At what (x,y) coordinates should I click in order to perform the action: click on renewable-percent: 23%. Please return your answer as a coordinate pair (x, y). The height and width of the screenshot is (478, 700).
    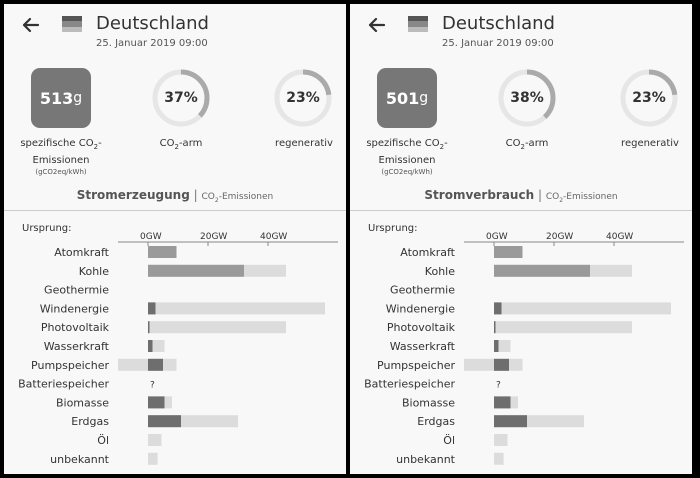
    Looking at the image, I should click on (649, 98).